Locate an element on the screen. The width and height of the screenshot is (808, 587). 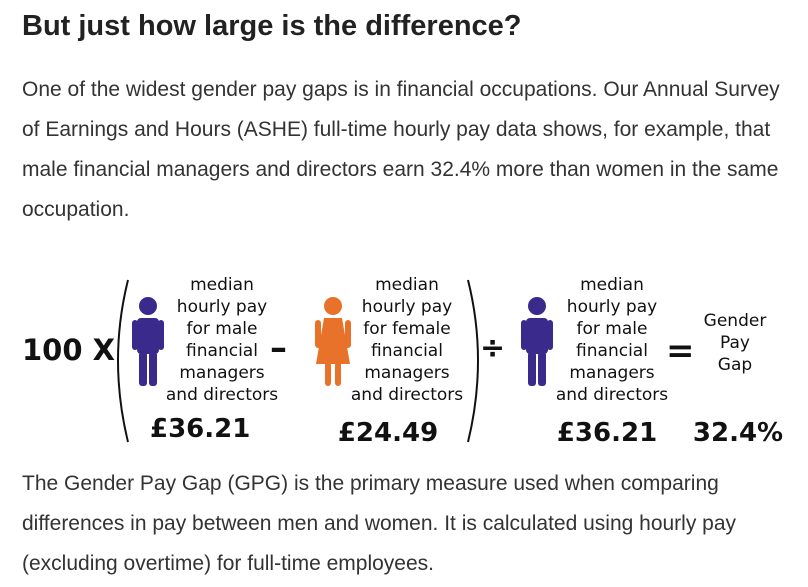
male-person-icon is located at coordinates (148, 341).